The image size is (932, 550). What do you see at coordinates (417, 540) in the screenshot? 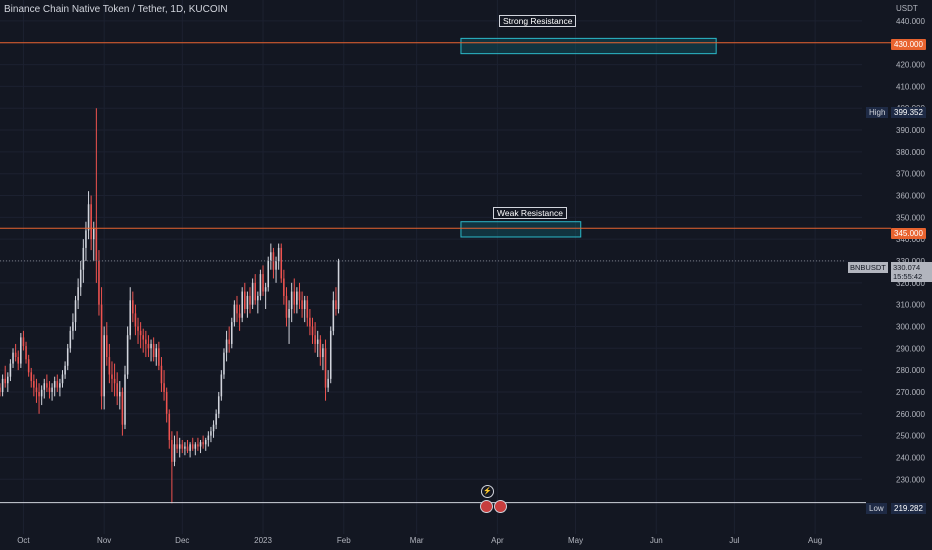
I see `x-tick-label: Mar` at bounding box center [417, 540].